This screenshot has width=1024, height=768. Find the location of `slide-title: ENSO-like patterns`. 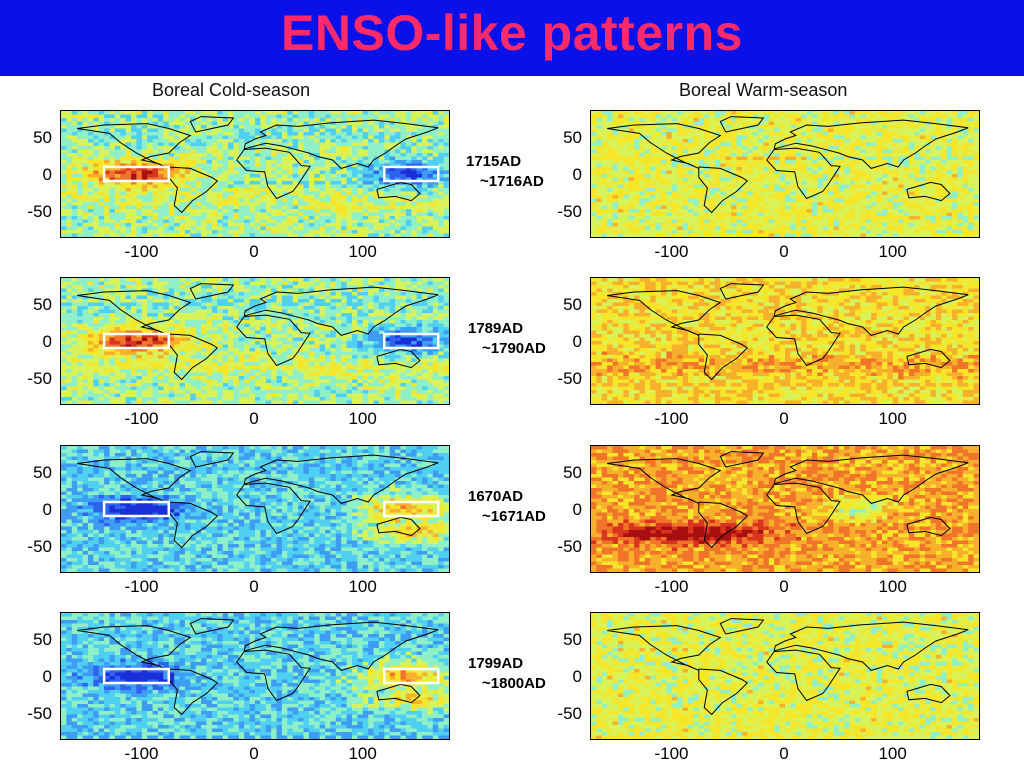

slide-title: ENSO-like patterns is located at coordinates (512, 33).